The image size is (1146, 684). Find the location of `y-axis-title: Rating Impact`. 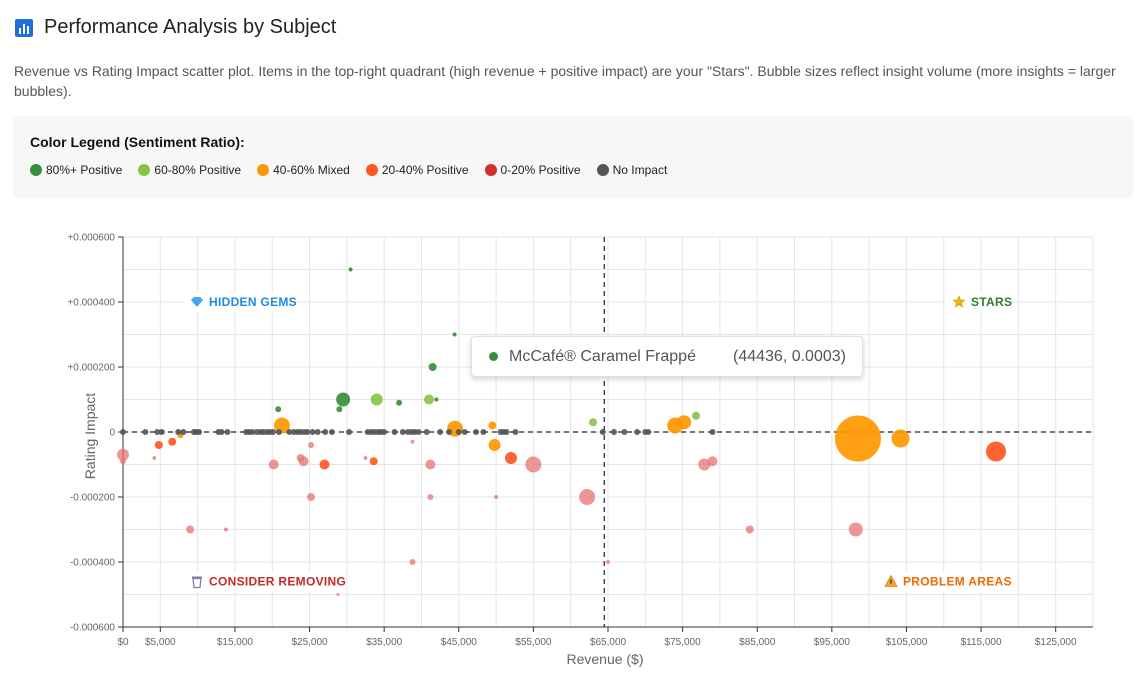

y-axis-title: Rating Impact is located at coordinates (90, 436).